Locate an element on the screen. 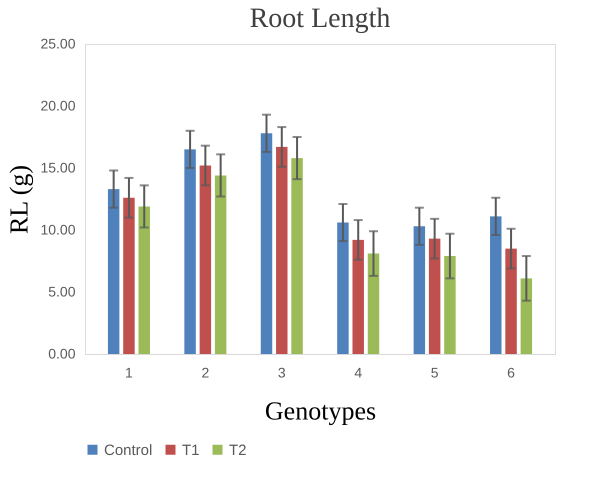  y-tick-label: 10.00 is located at coordinates (58, 230).